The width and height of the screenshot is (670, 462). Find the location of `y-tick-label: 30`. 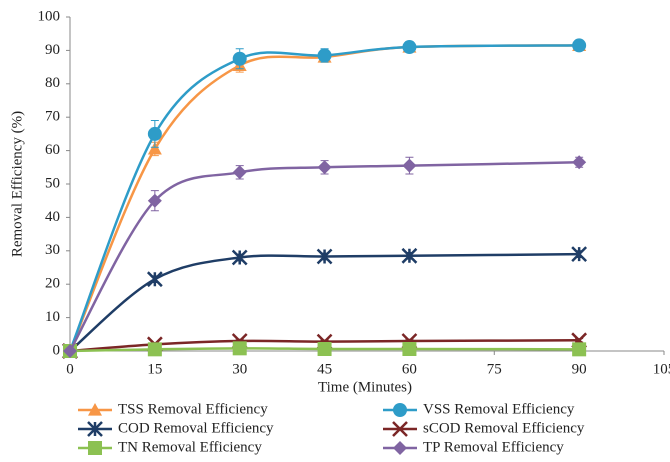

y-tick-label: 30 is located at coordinates (52, 250).